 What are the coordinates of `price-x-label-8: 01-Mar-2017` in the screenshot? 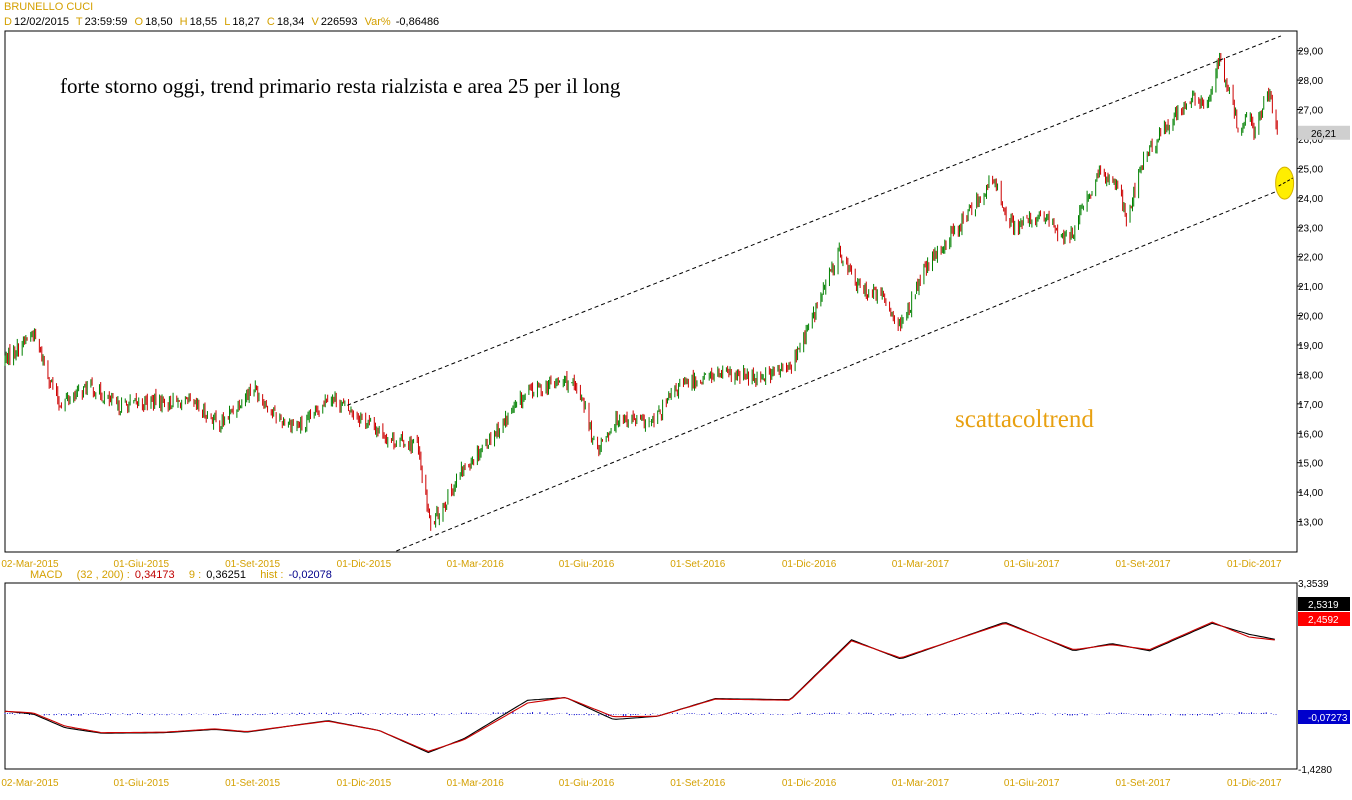 It's located at (921, 564).